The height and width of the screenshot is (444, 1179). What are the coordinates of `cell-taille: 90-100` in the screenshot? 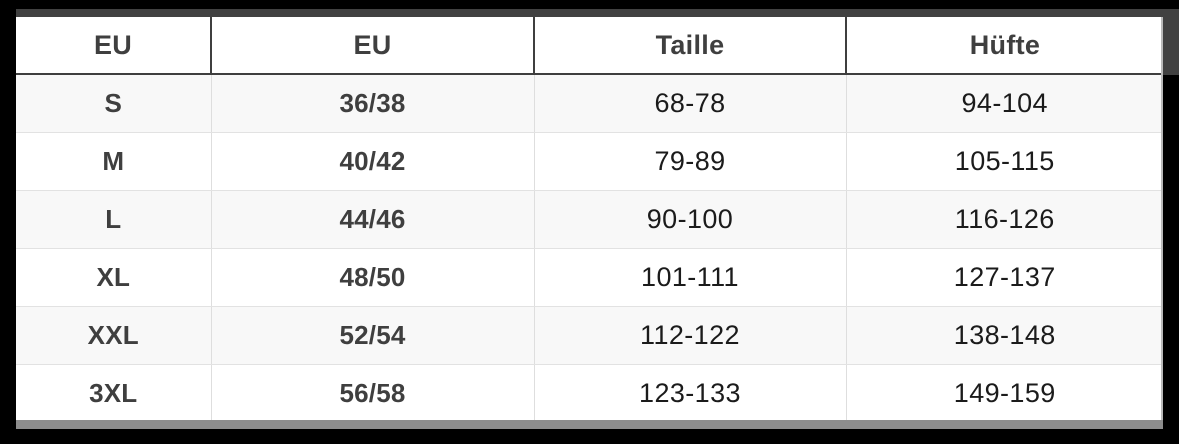 It's located at (690, 219).